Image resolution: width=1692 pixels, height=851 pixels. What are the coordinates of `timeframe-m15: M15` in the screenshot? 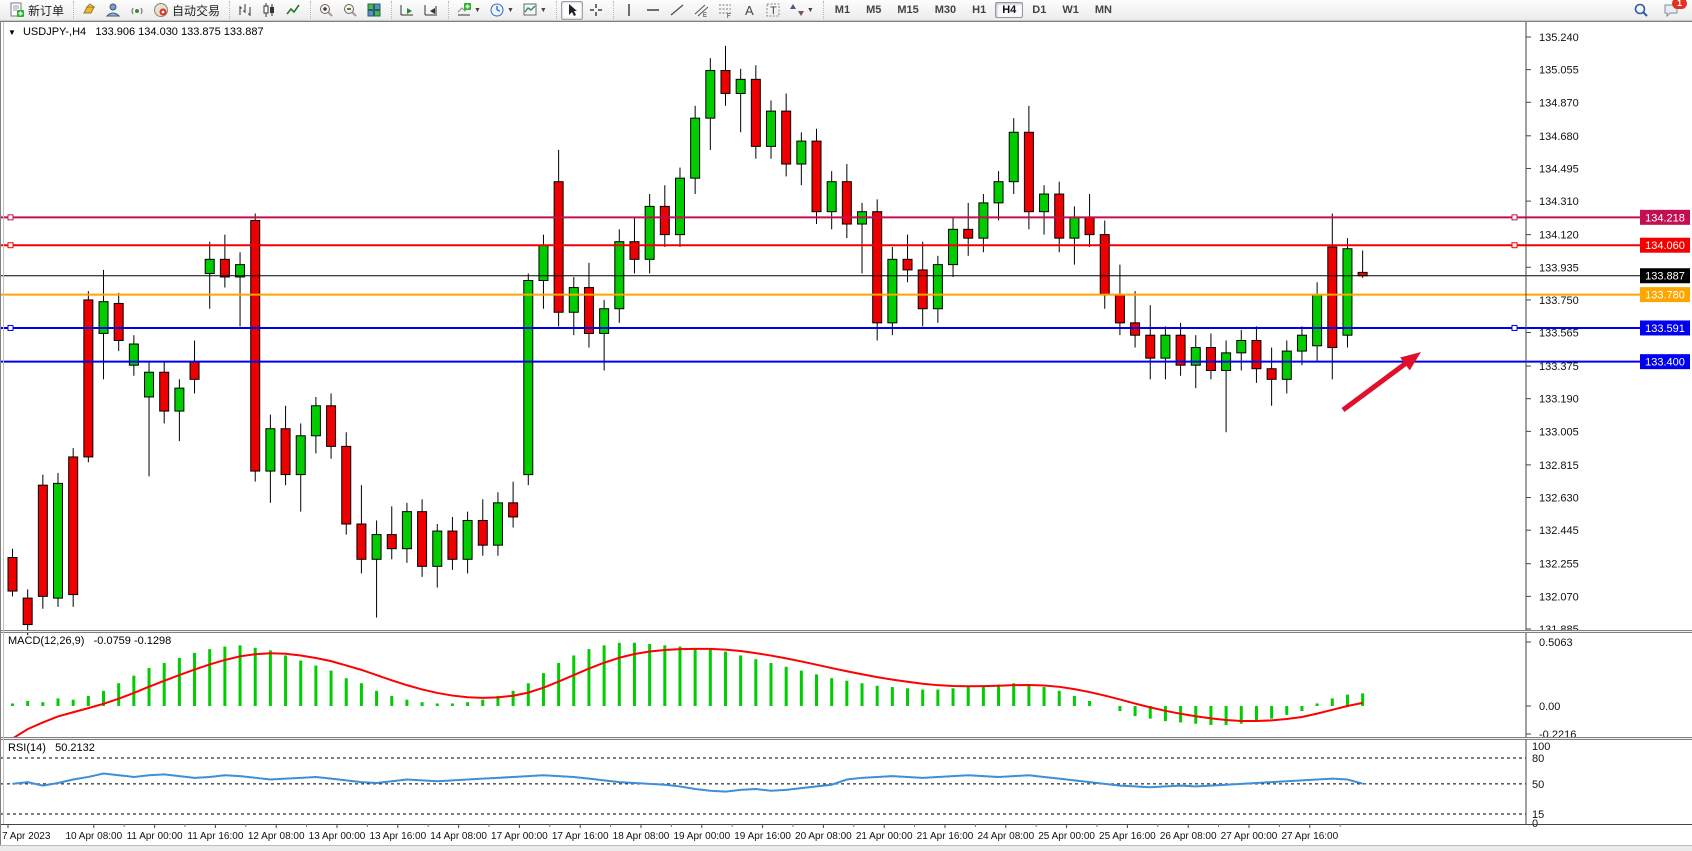 It's located at (908, 10).